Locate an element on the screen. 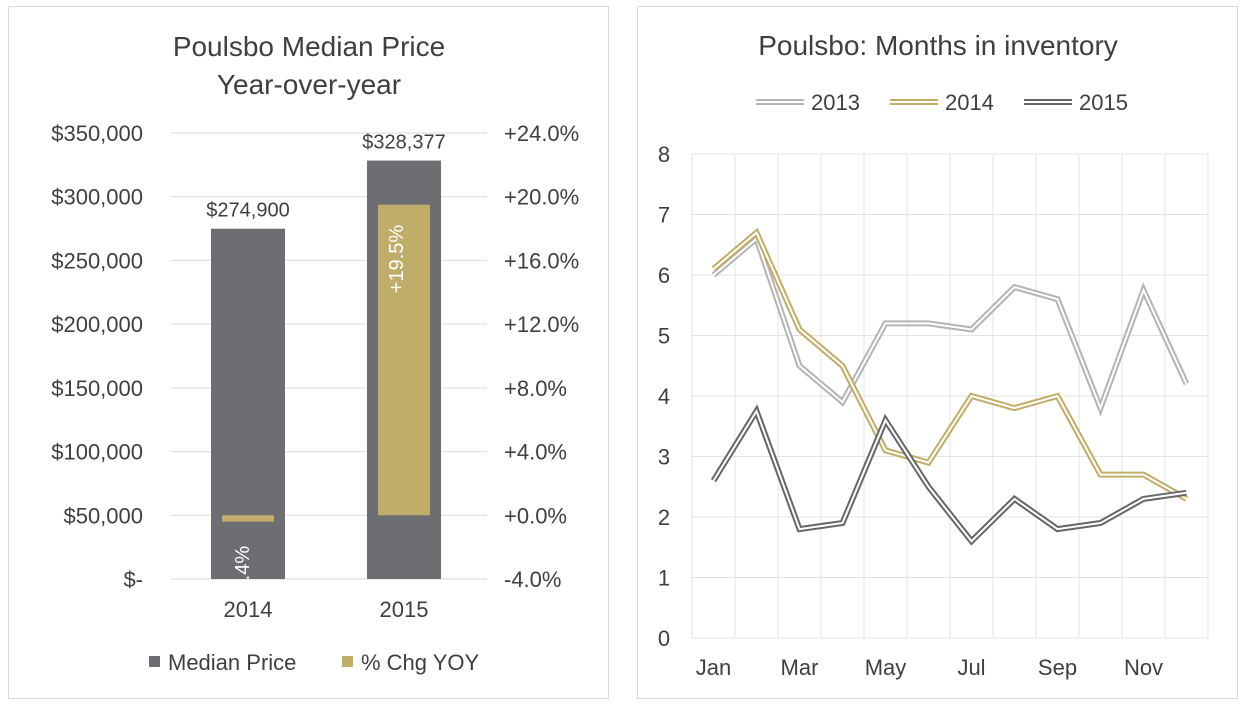 Image resolution: width=1244 pixels, height=706 pixels. legend-label: % Chg YOY is located at coordinates (420, 662).